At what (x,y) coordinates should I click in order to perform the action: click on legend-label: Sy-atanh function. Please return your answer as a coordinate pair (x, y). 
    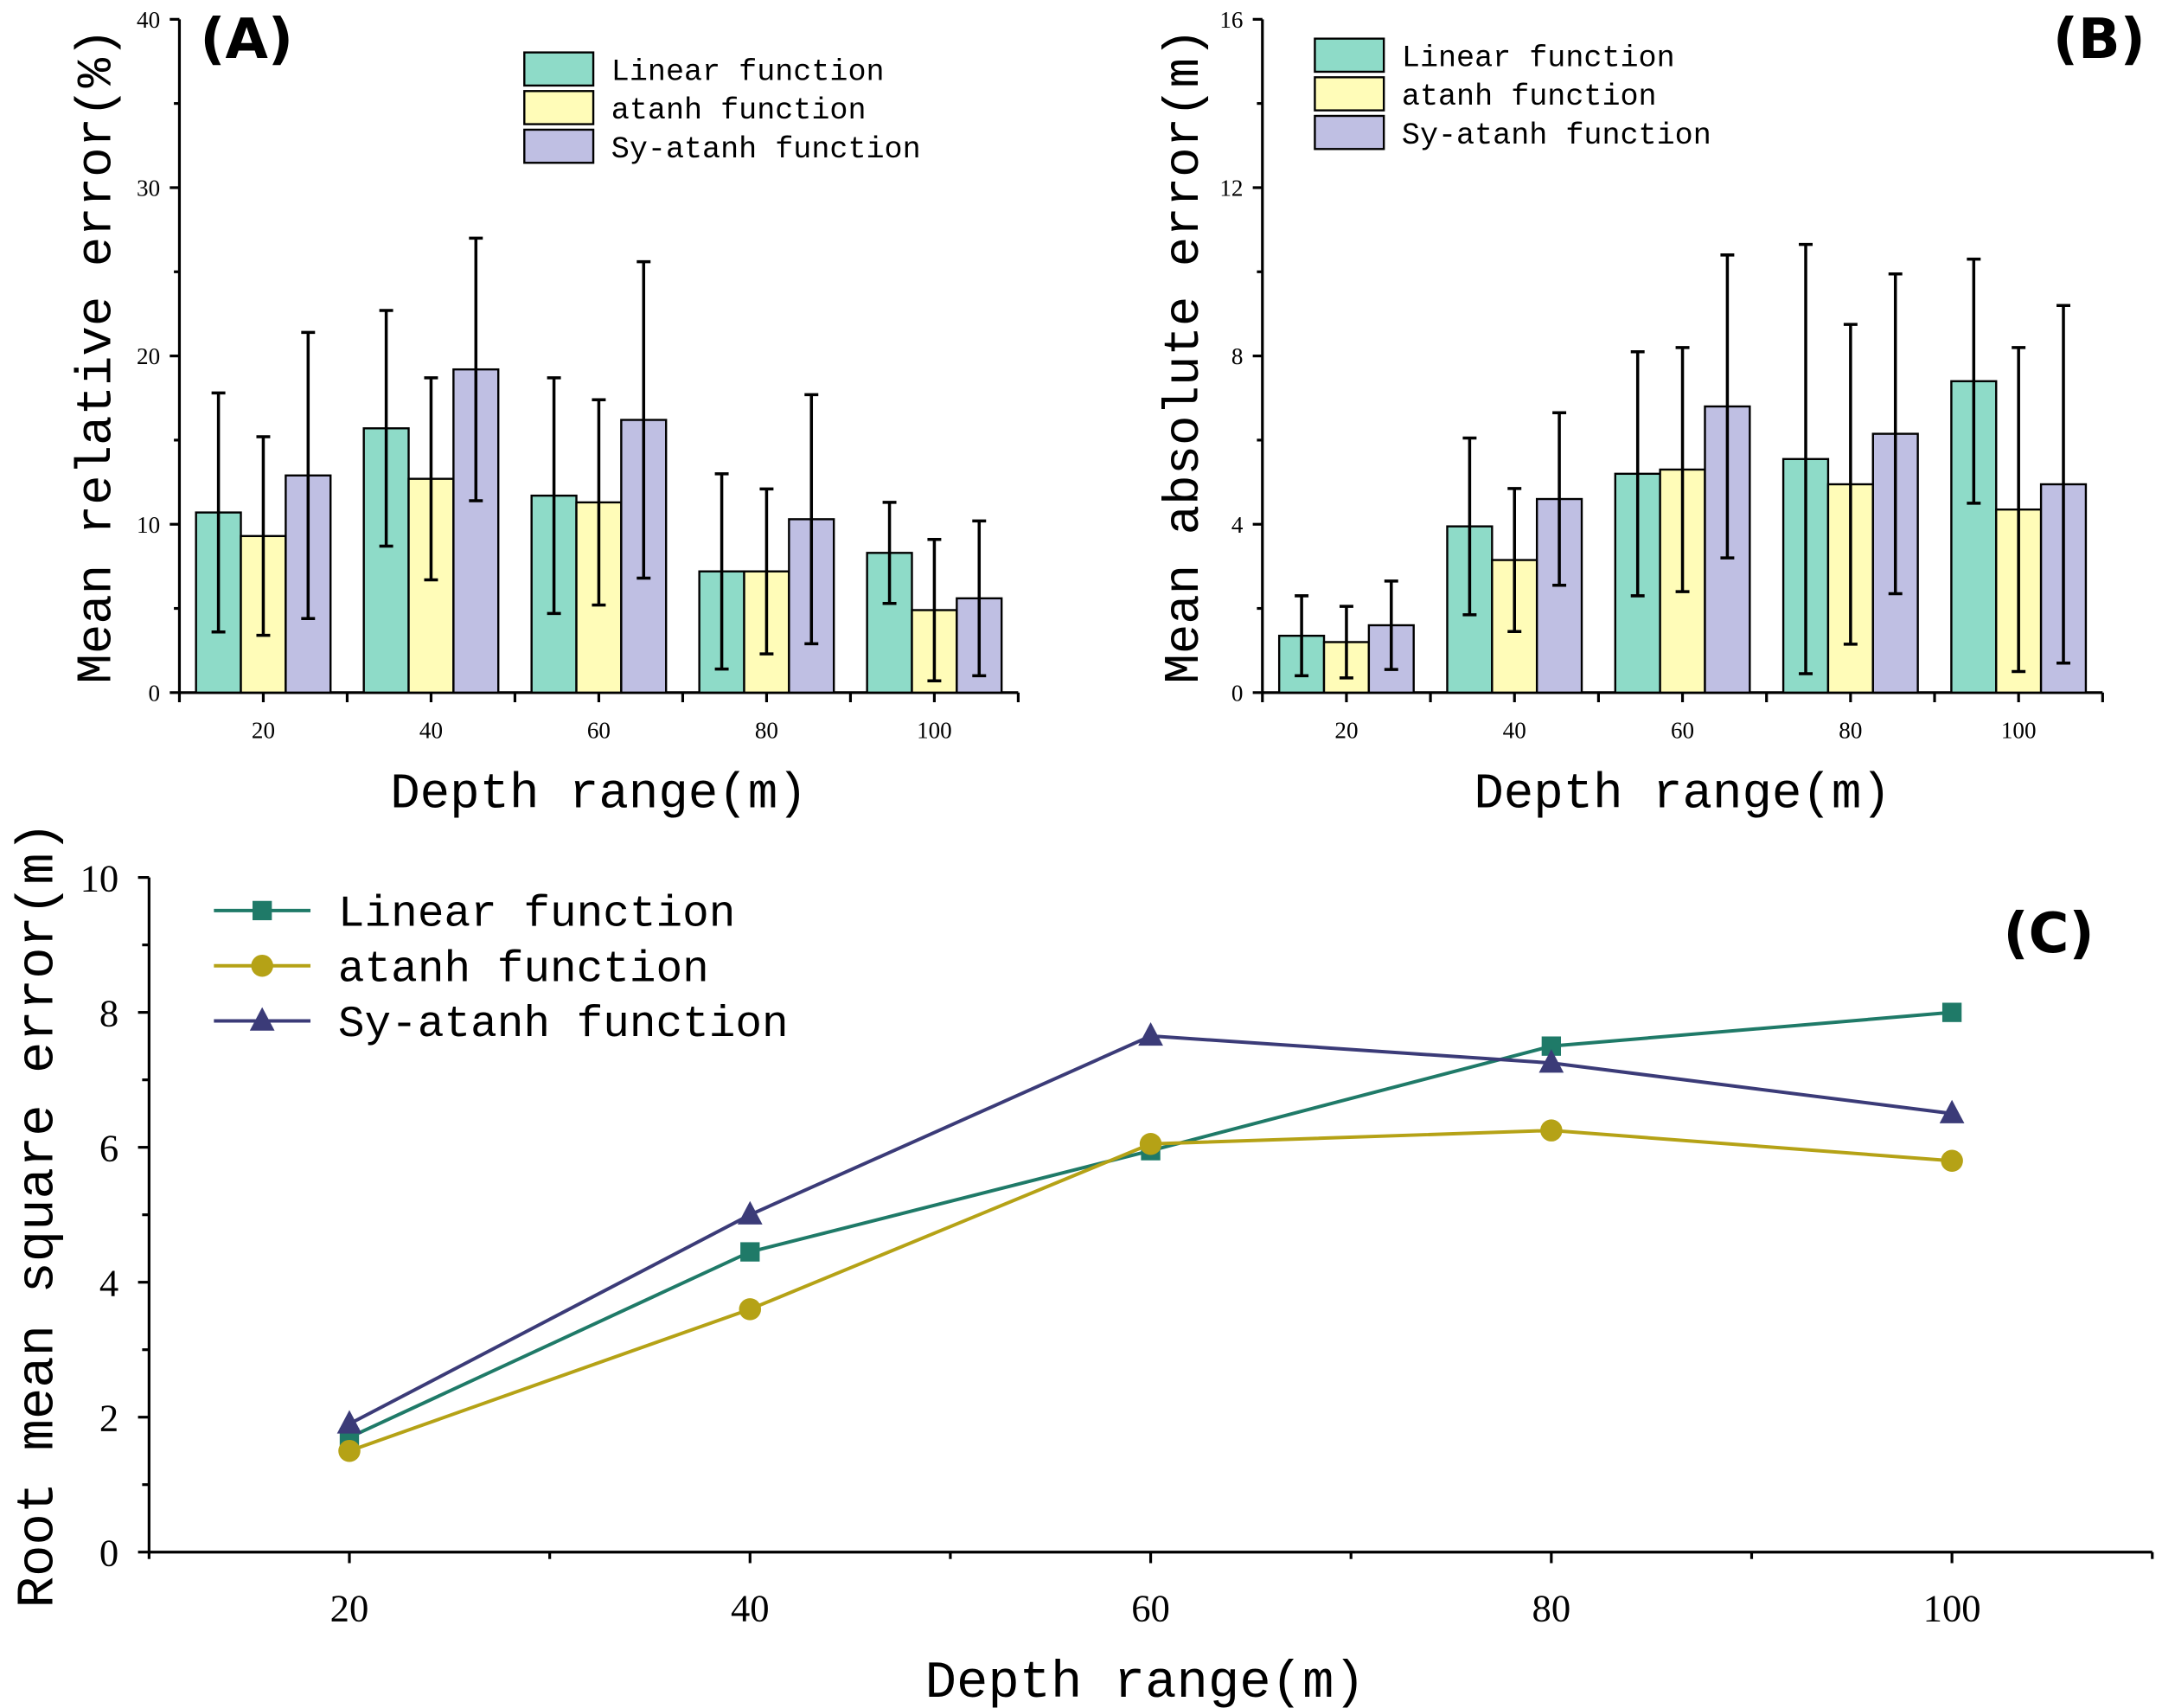
    Looking at the image, I should click on (563, 1025).